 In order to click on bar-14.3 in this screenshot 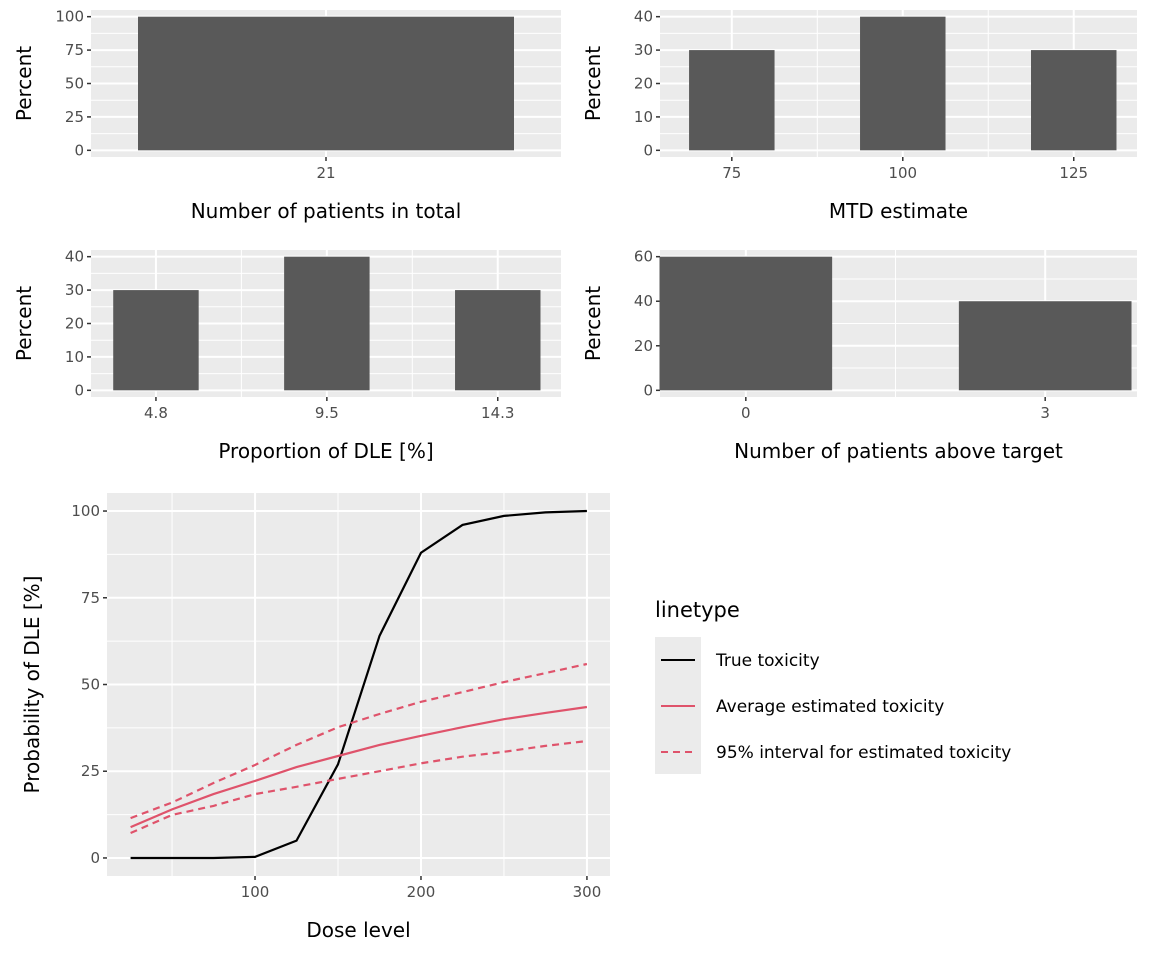, I will do `click(498, 340)`.